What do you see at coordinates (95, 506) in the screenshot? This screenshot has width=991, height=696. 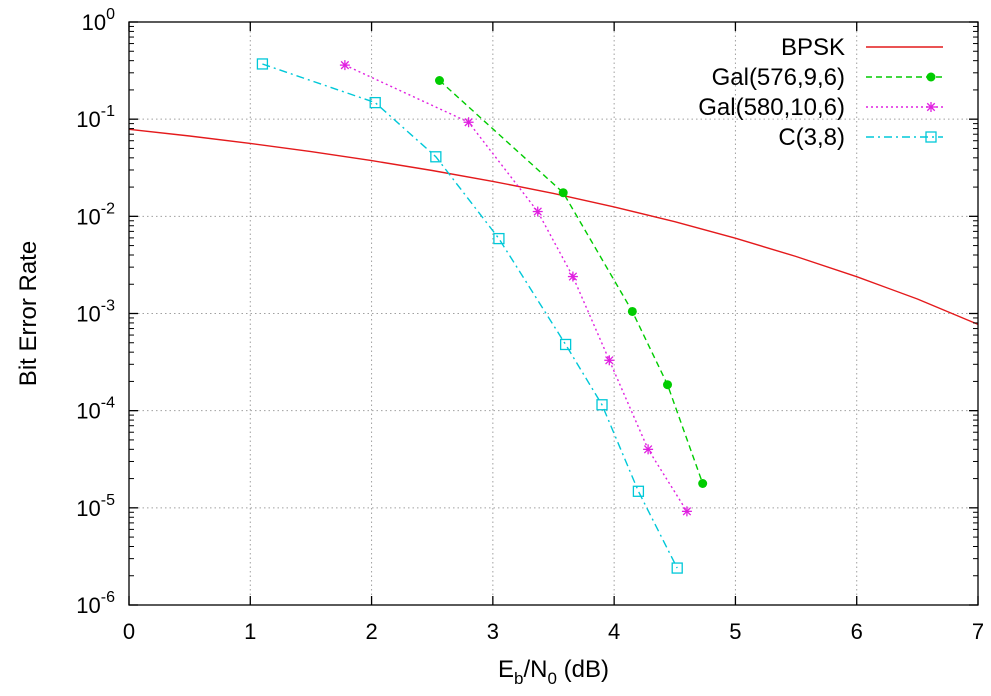 I see `y-tick-label: 10⁻⁵` at bounding box center [95, 506].